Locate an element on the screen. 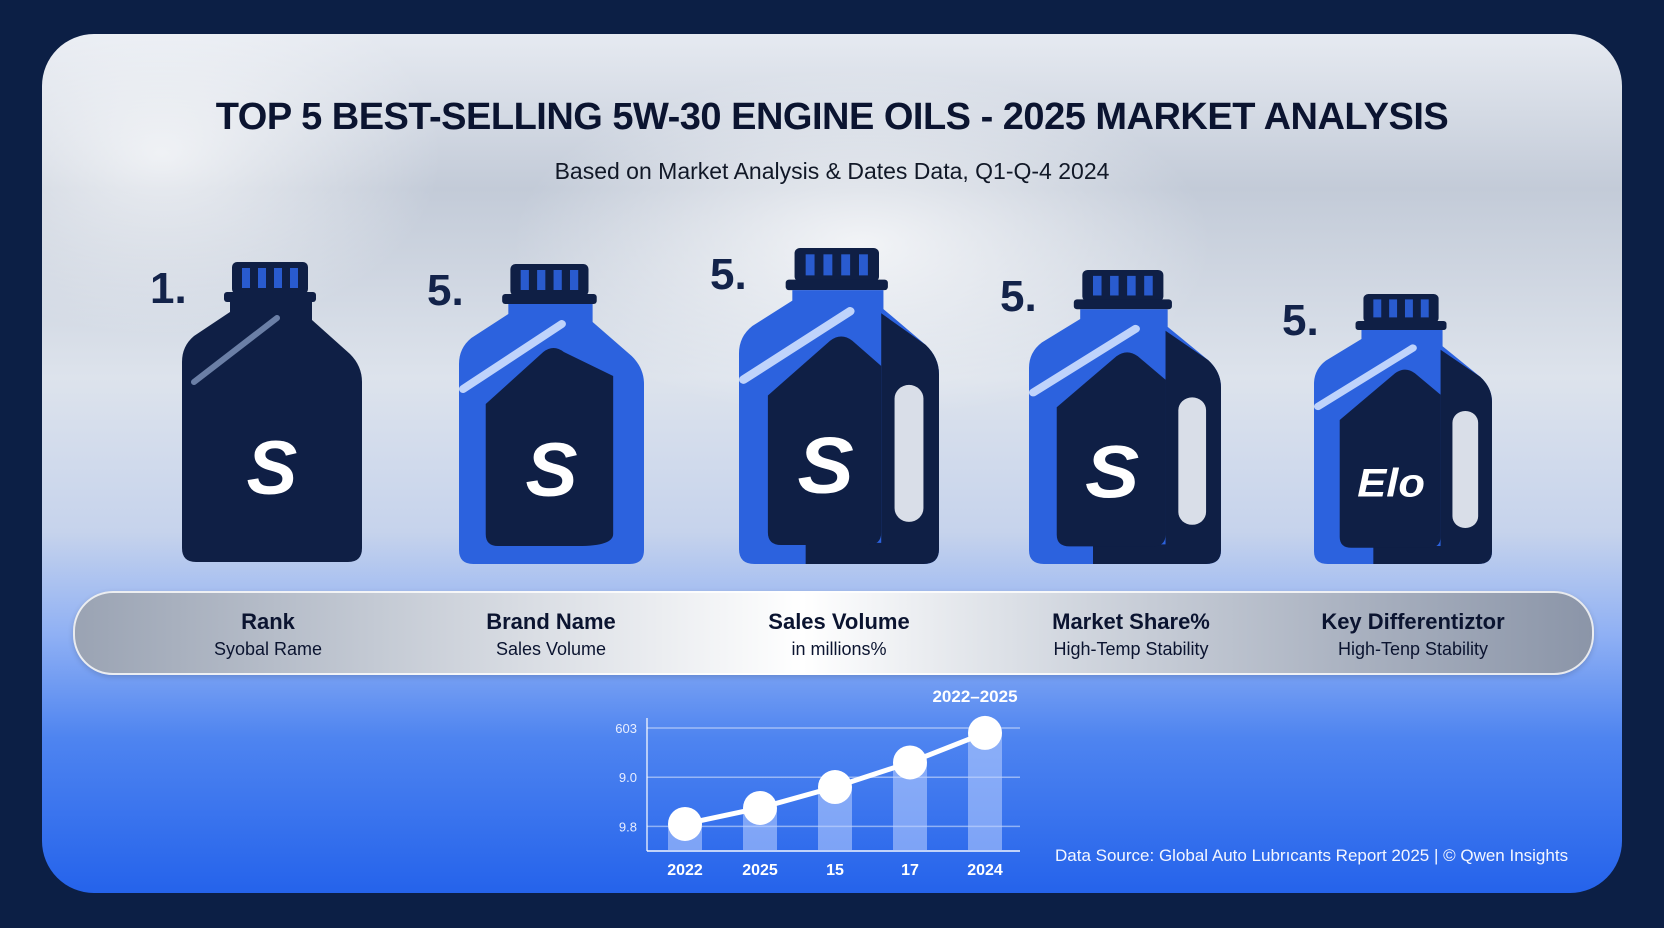  column-key-differentiator: Key Differentiztor High-Tenp Stability is located at coordinates (1413, 634).